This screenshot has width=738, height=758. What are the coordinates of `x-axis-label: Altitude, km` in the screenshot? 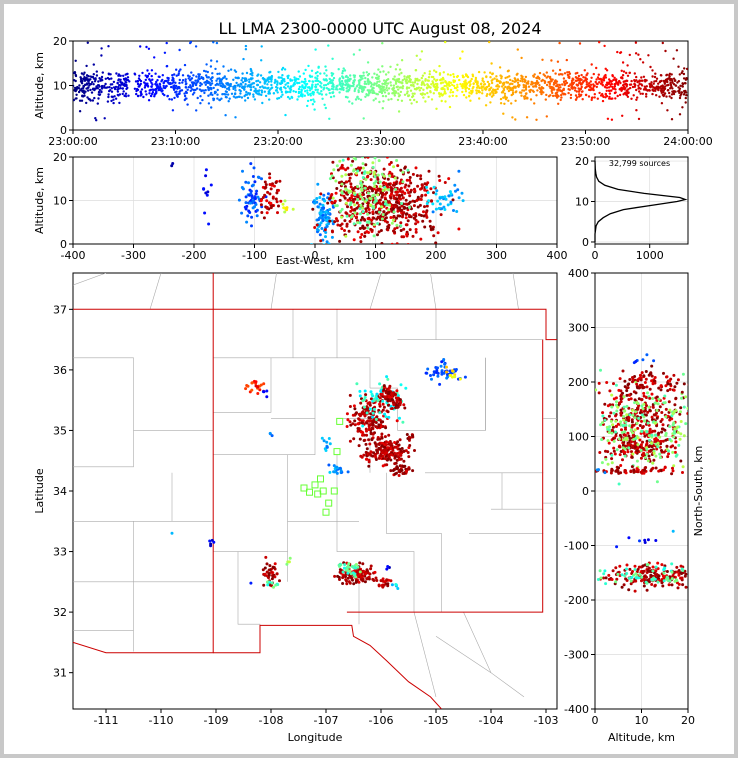 It's located at (641, 737).